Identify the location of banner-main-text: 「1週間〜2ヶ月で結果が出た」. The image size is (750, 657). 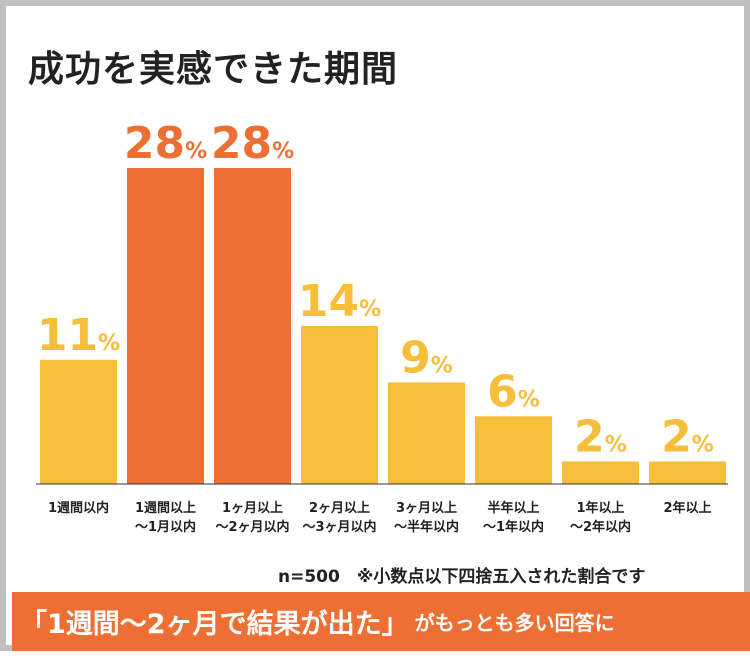
(214, 624).